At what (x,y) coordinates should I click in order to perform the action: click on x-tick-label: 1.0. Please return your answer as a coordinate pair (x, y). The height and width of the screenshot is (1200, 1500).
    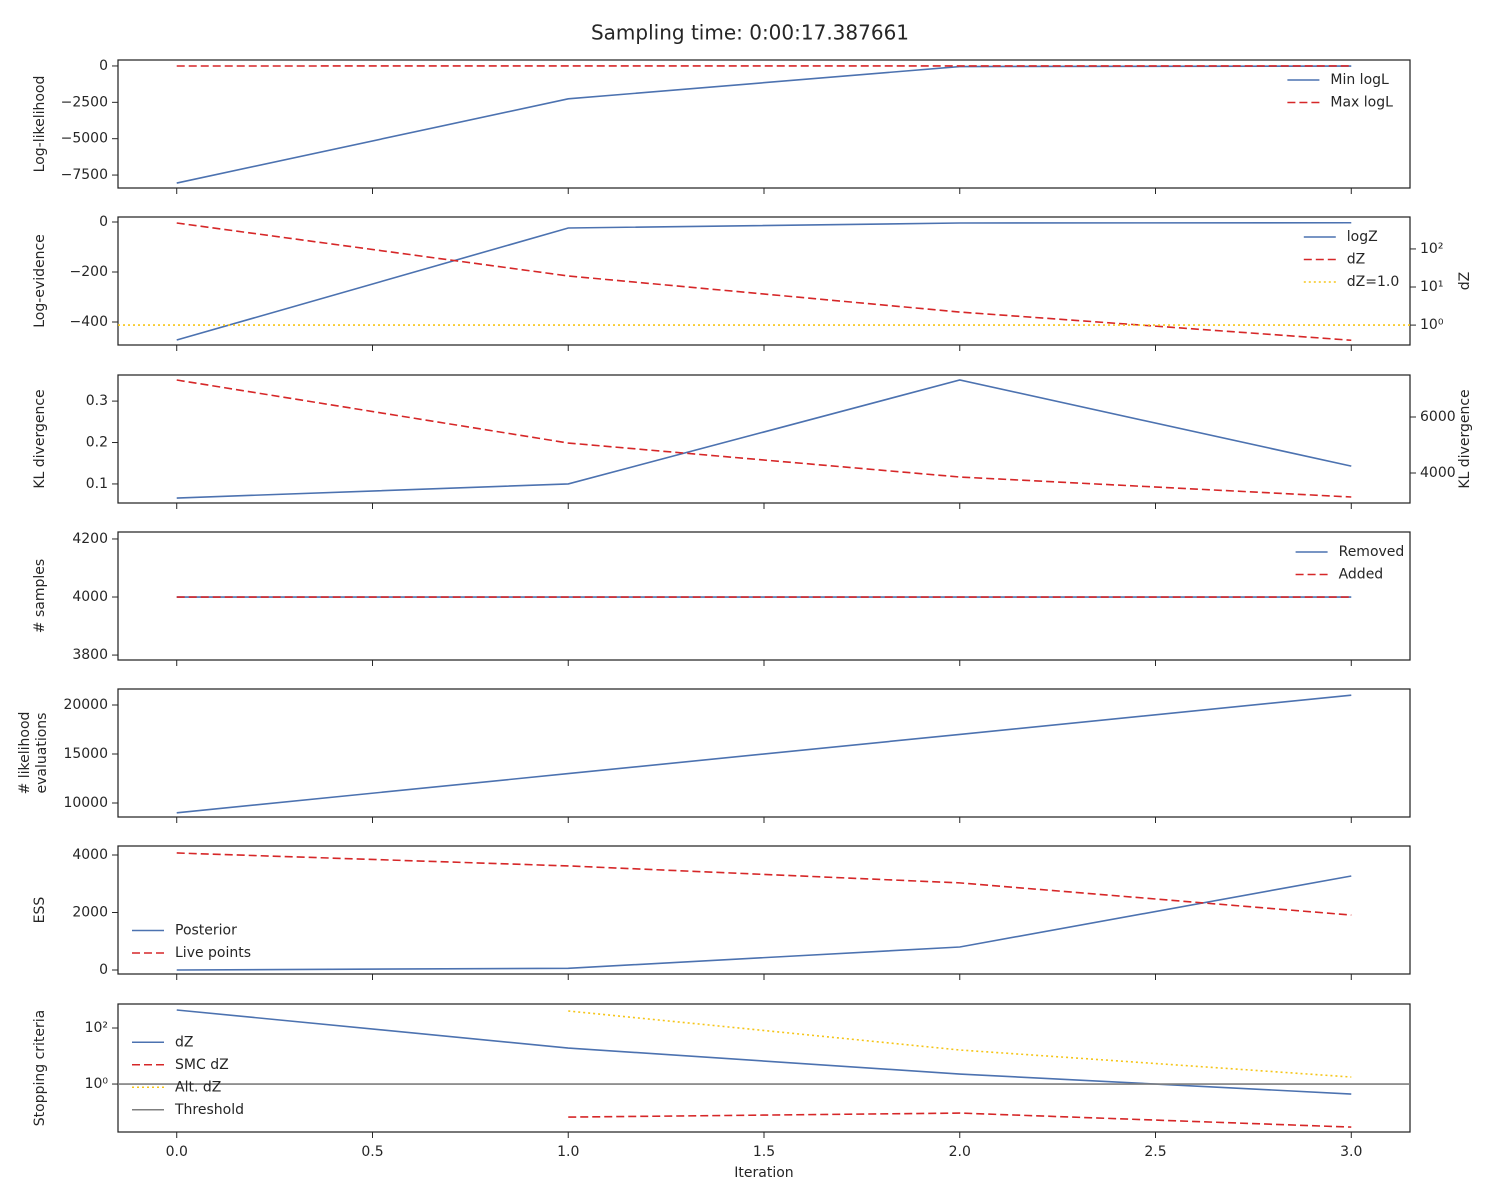
    Looking at the image, I should click on (568, 1152).